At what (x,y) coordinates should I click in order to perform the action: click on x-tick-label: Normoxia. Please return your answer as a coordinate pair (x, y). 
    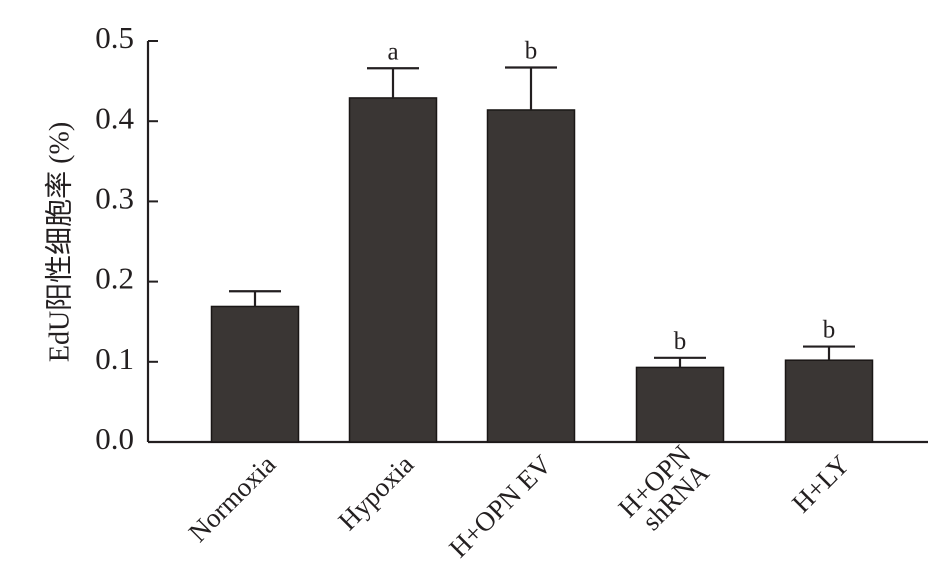
    Looking at the image, I should click on (232, 498).